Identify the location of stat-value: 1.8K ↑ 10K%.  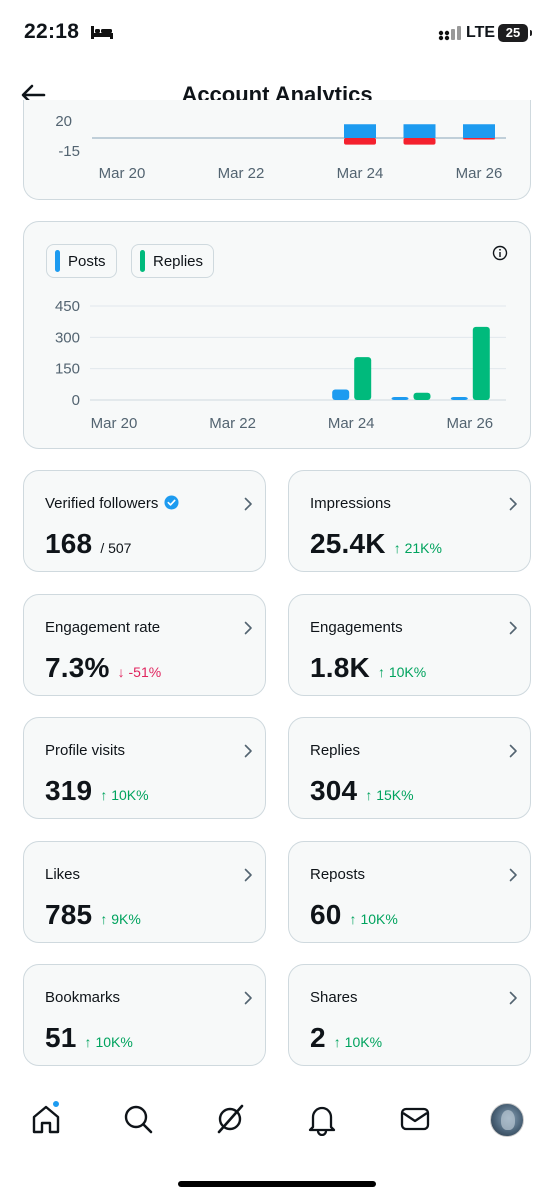
(368, 668).